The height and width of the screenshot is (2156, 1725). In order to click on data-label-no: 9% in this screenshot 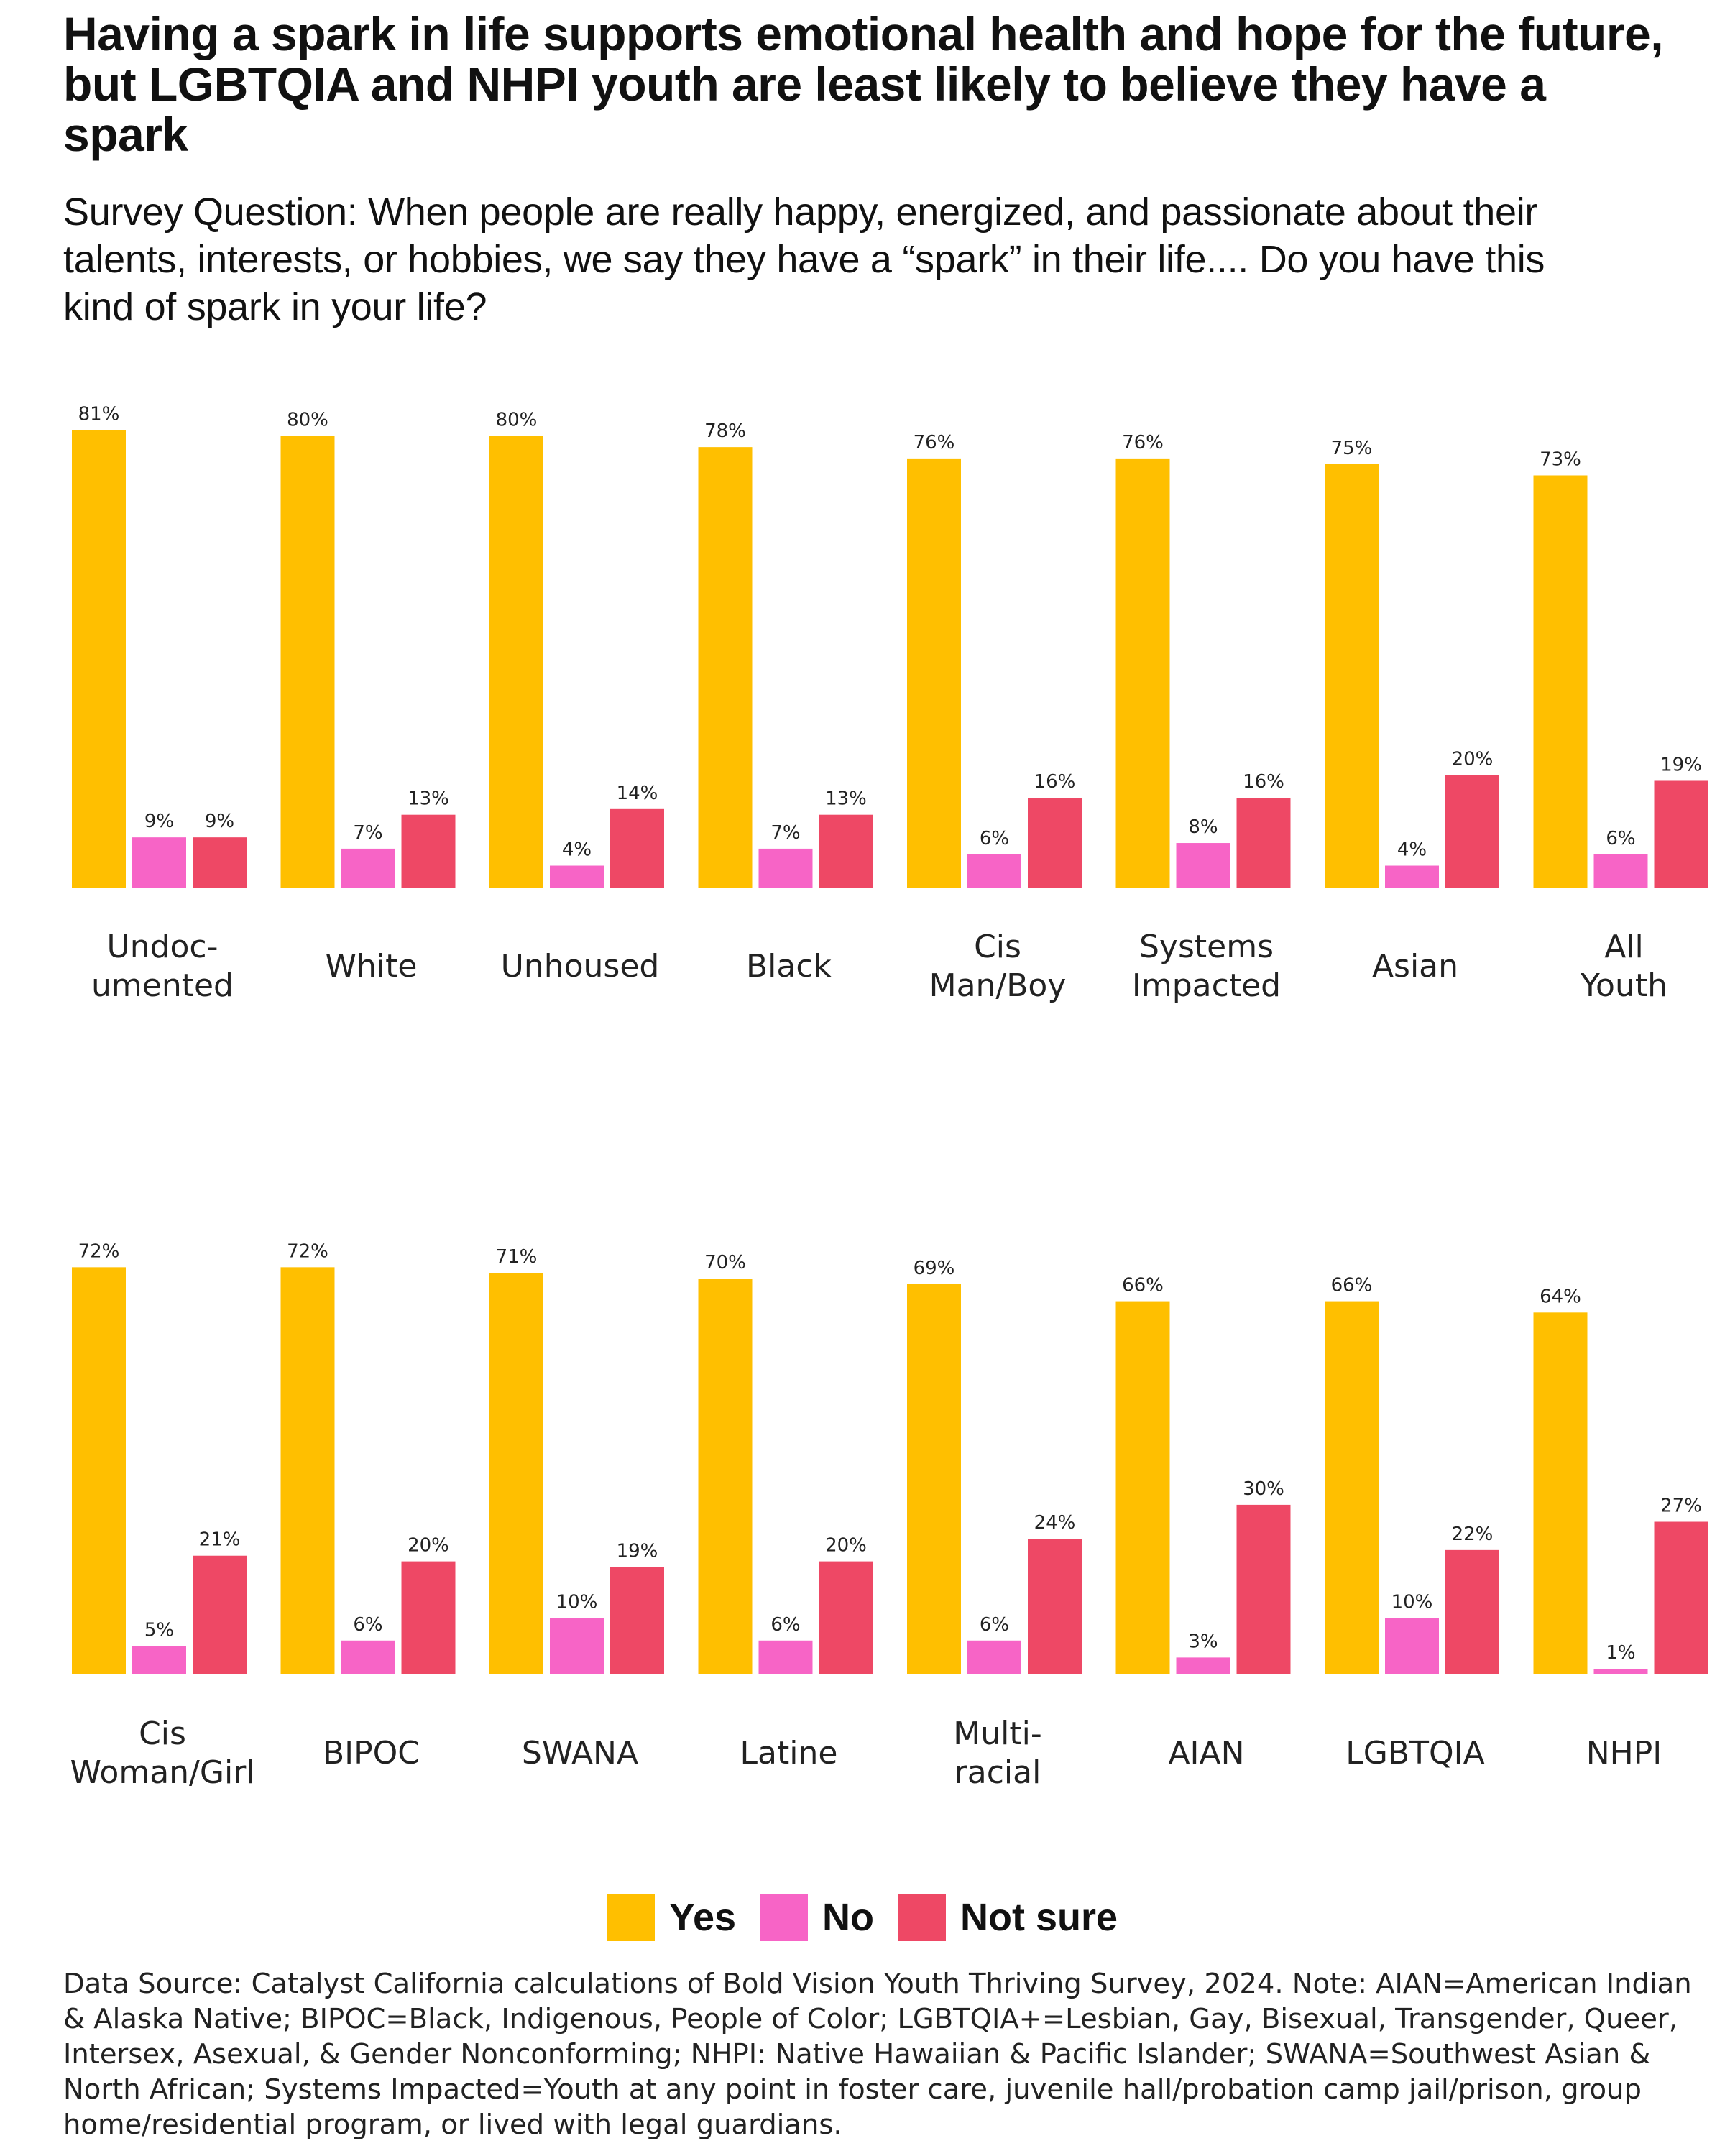, I will do `click(159, 821)`.